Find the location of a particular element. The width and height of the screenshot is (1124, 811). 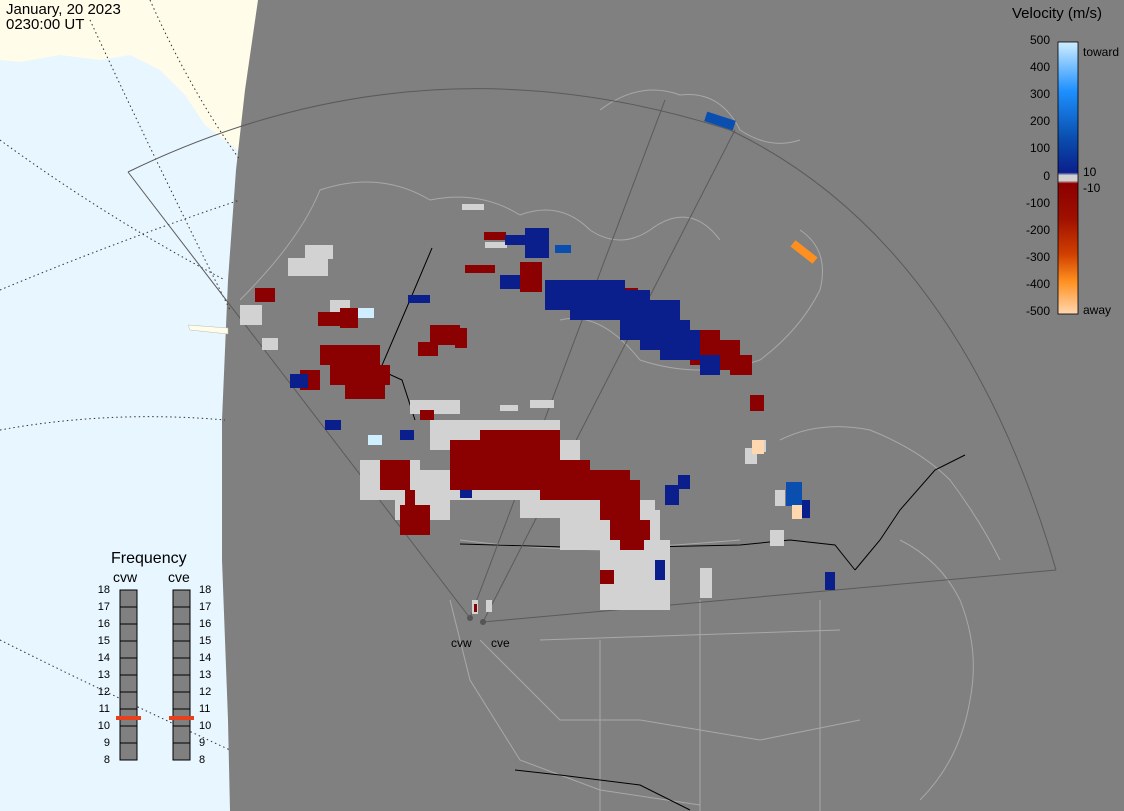

velocity-colorbar is located at coordinates (1068, 178).